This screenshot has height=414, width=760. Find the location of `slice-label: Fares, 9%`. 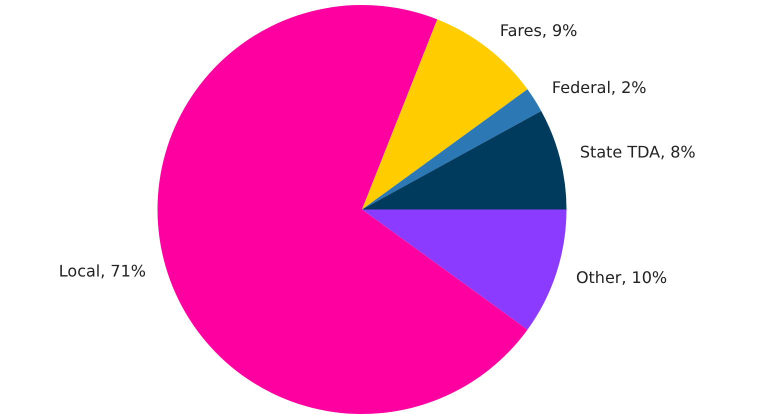

slice-label: Fares, 9% is located at coordinates (539, 30).